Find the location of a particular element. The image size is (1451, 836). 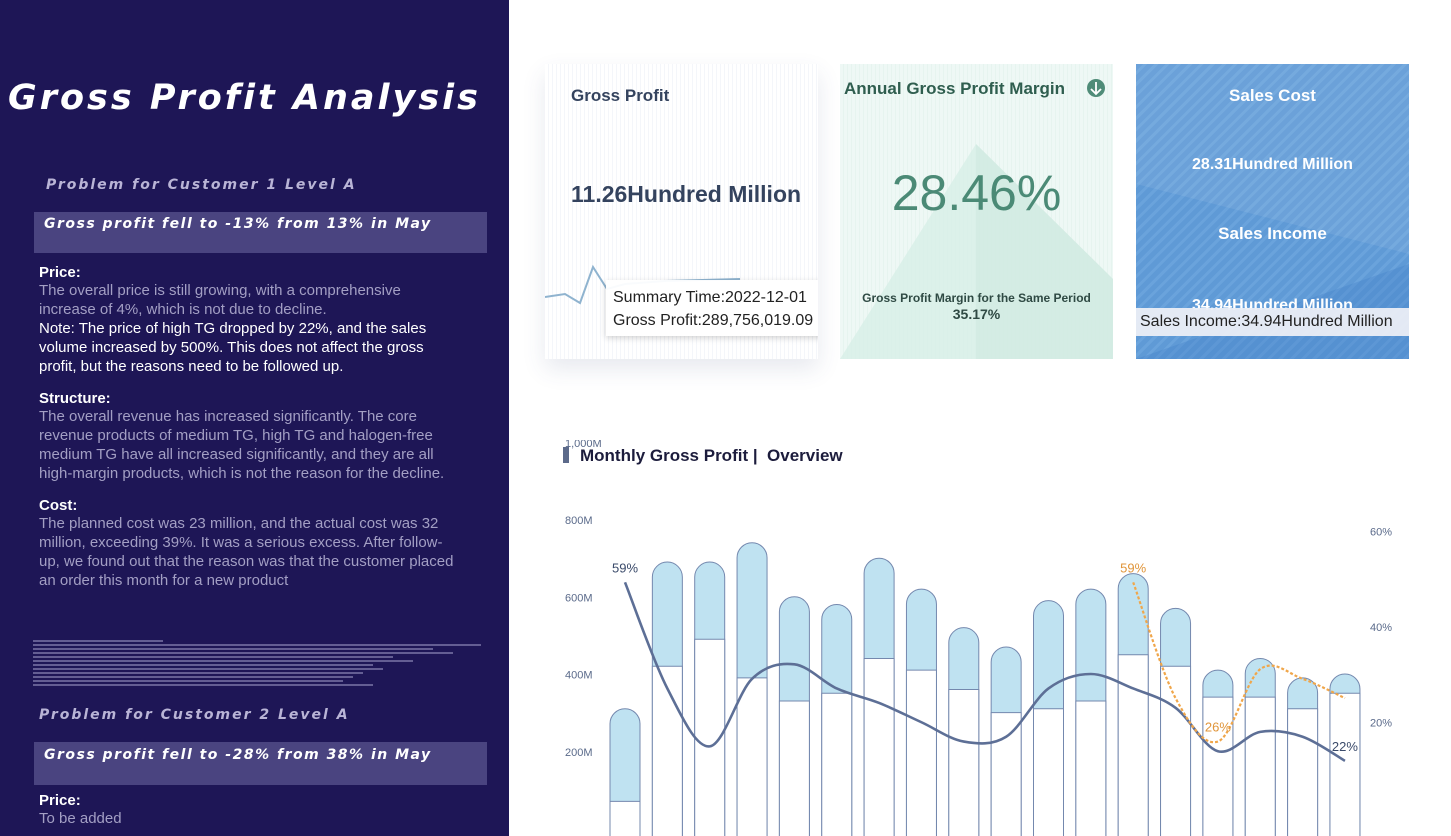

y2-tick-label: 40% is located at coordinates (1381, 628).